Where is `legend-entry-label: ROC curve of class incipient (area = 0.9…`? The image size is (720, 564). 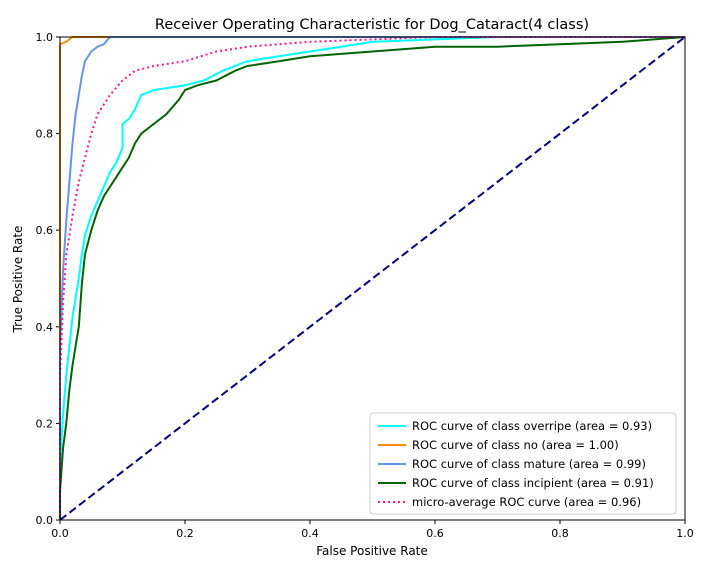 legend-entry-label: ROC curve of class incipient (area = 0.9… is located at coordinates (533, 483).